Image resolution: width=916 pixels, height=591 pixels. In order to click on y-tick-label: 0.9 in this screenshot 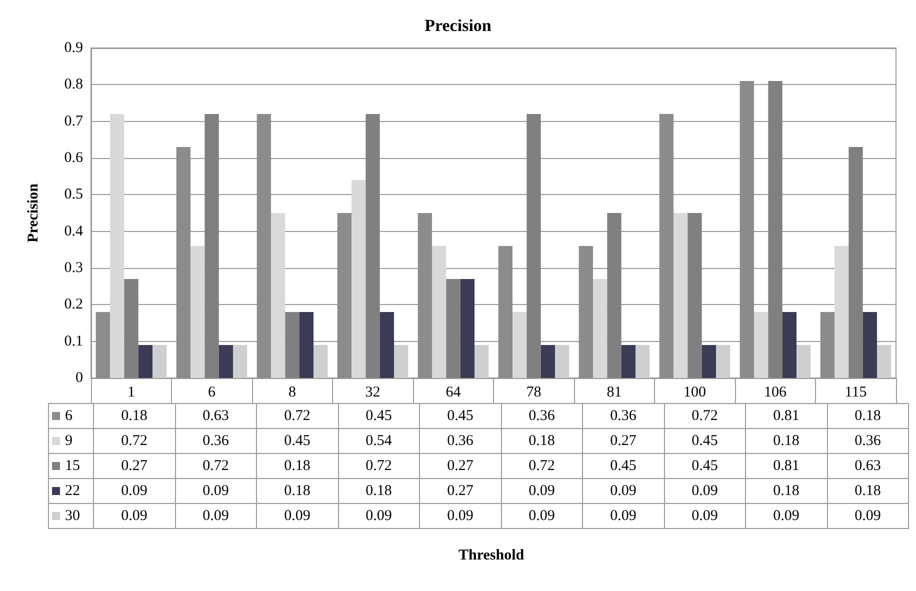, I will do `click(73, 48)`.